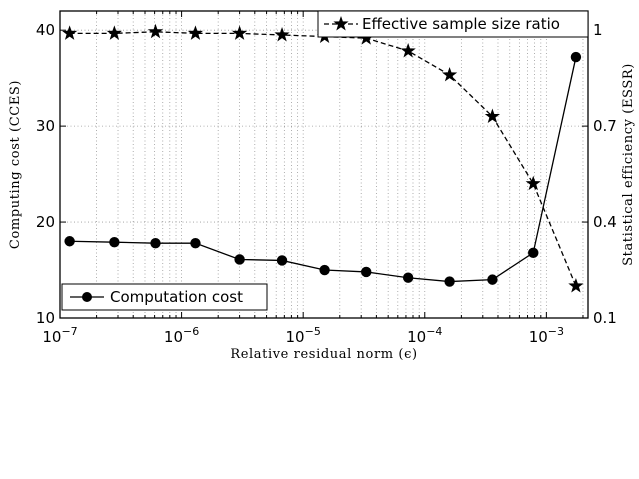  Describe the element at coordinates (605, 126) in the screenshot. I see `y-right-tick-label: 0.7` at that location.